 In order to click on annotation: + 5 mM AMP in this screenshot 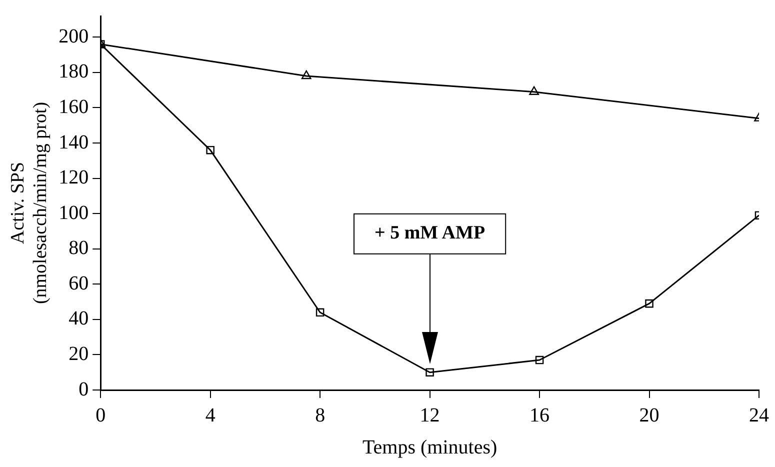, I will do `click(430, 233)`.